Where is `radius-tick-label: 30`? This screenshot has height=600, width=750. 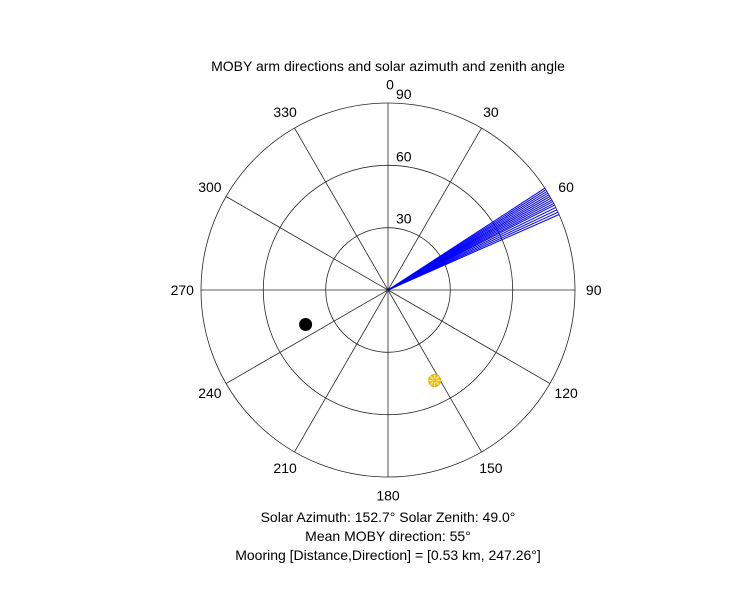
radius-tick-label: 30 is located at coordinates (404, 219).